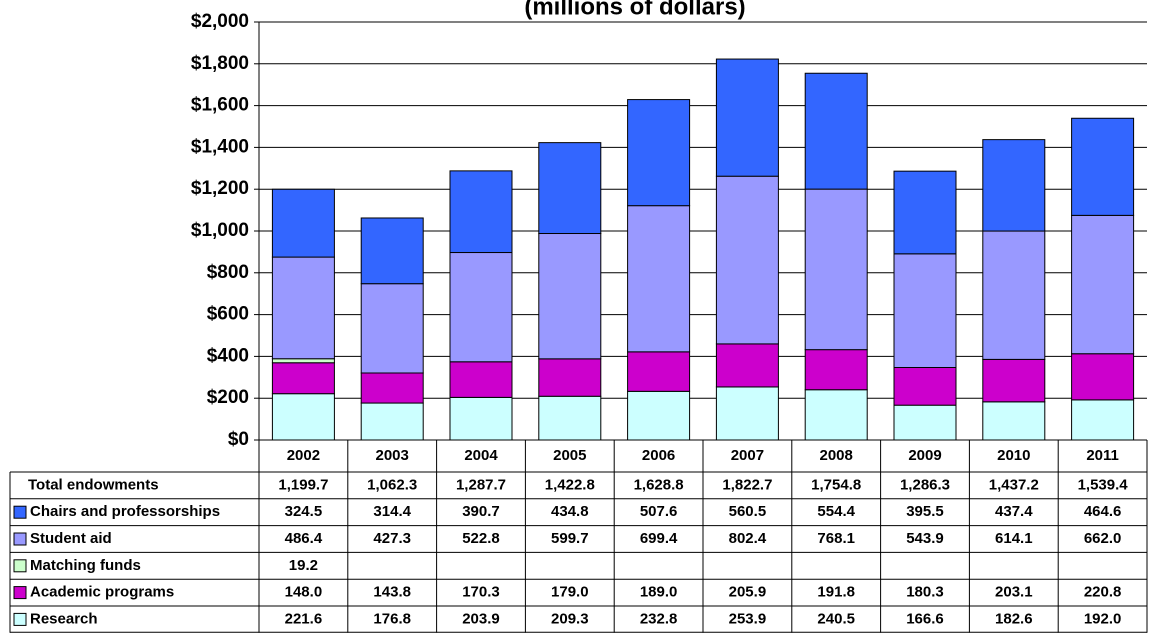  I want to click on table-cell: 507.6, so click(659, 511).